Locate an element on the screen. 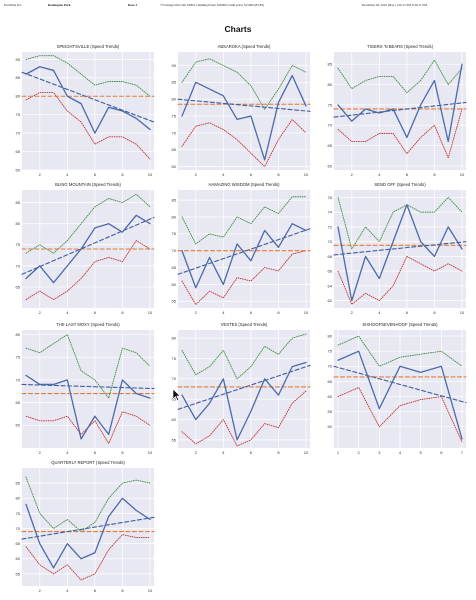 Image resolution: width=476 pixels, height=600 pixels. y-tick-label: 68 is located at coordinates (330, 256).